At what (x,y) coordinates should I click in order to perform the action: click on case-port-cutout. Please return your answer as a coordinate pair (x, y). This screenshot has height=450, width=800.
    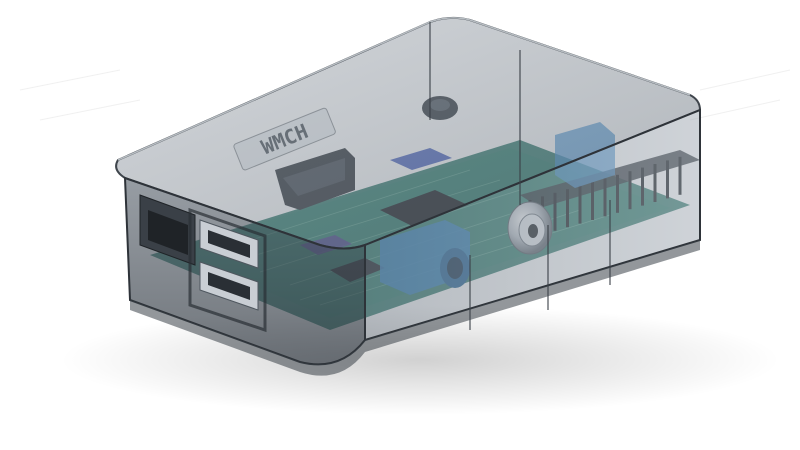
    Looking at the image, I should click on (227, 270).